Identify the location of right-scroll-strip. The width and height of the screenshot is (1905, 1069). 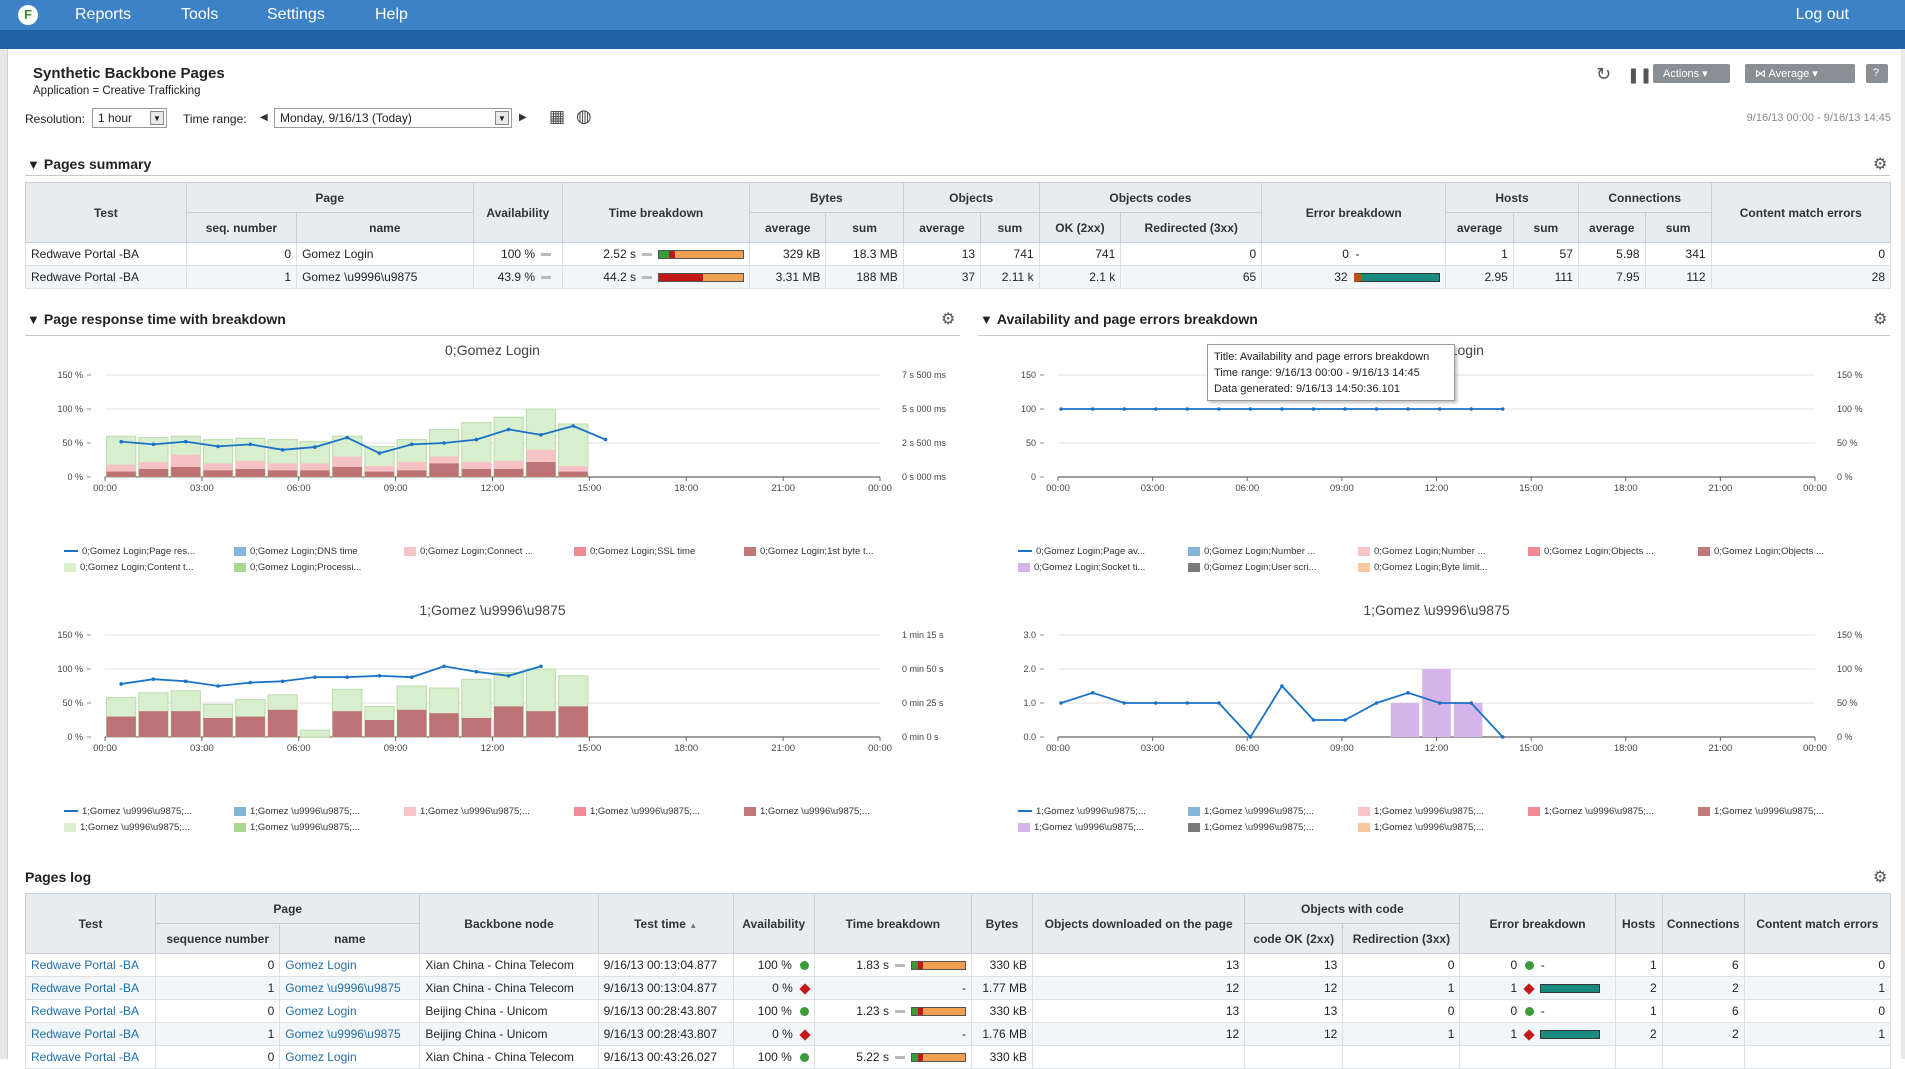
(1903, 554).